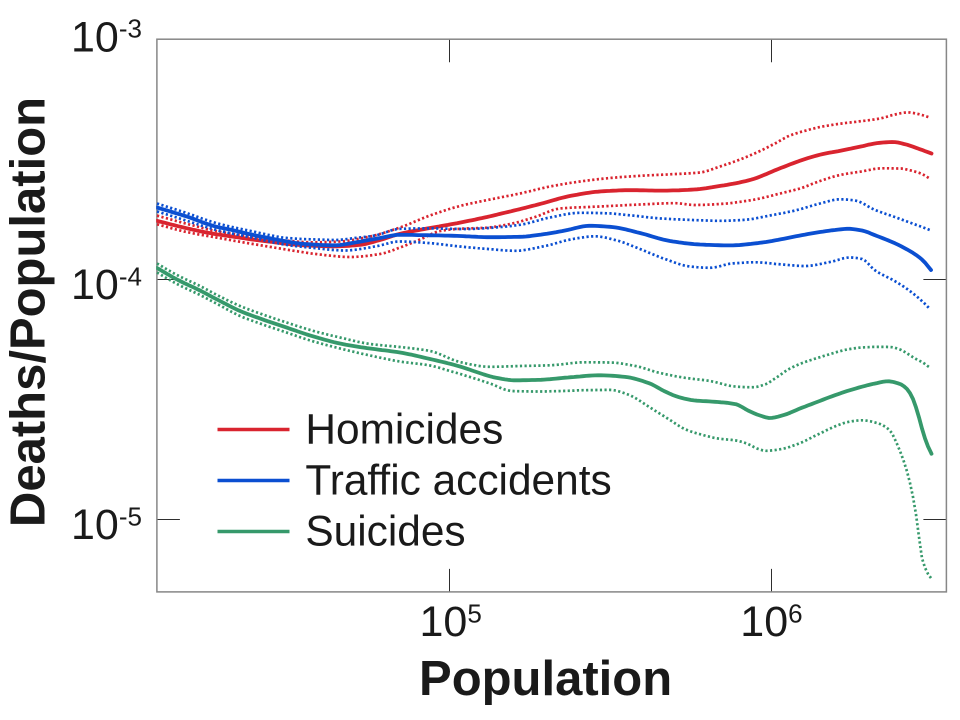 This screenshot has height=720, width=960. Describe the element at coordinates (545, 679) in the screenshot. I see `svg-text: Population` at that location.